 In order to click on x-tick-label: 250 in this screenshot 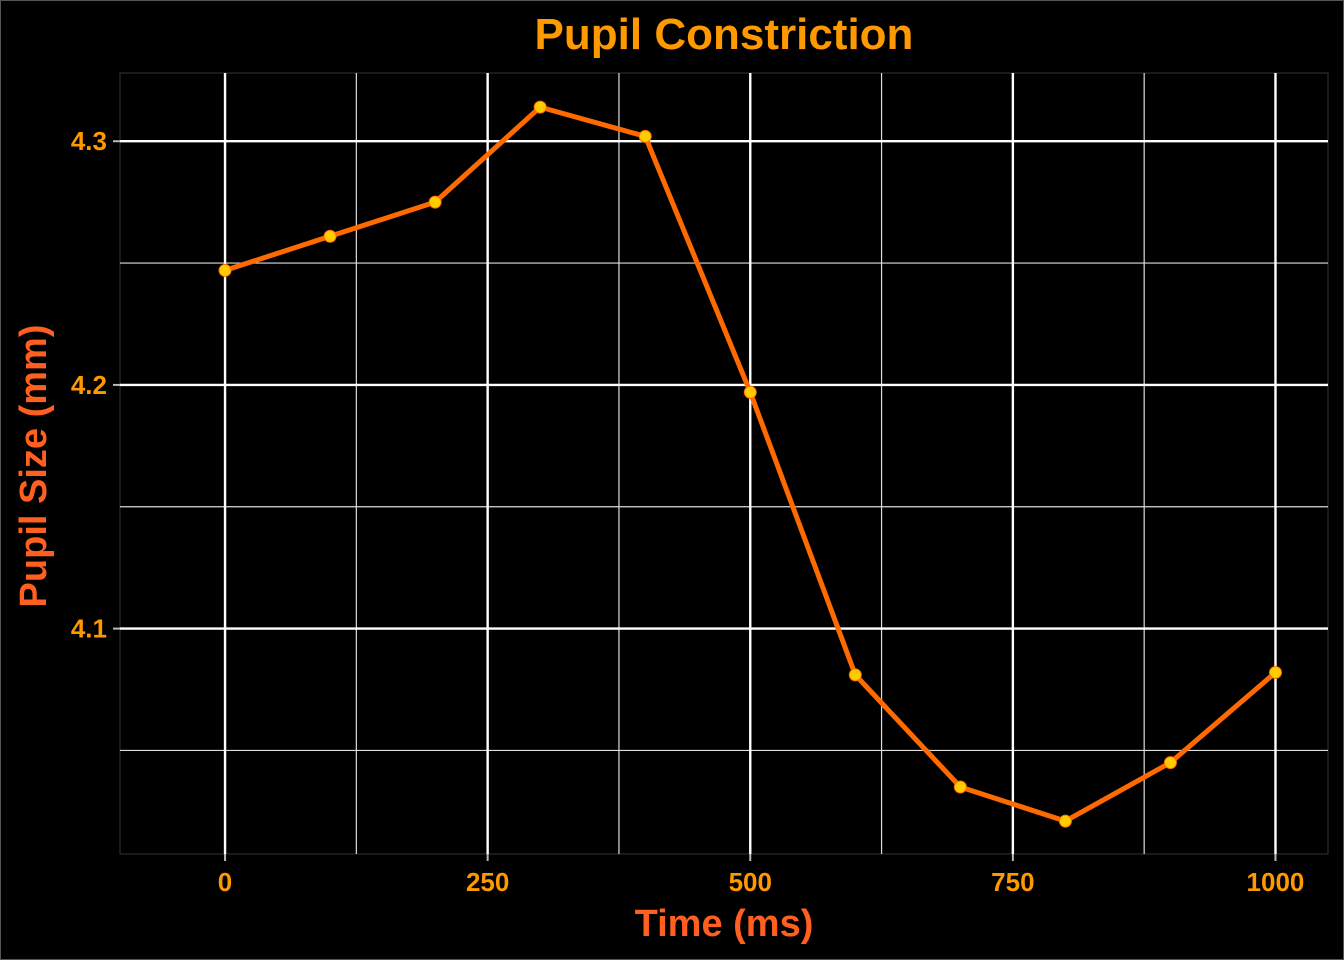, I will do `click(487, 882)`.